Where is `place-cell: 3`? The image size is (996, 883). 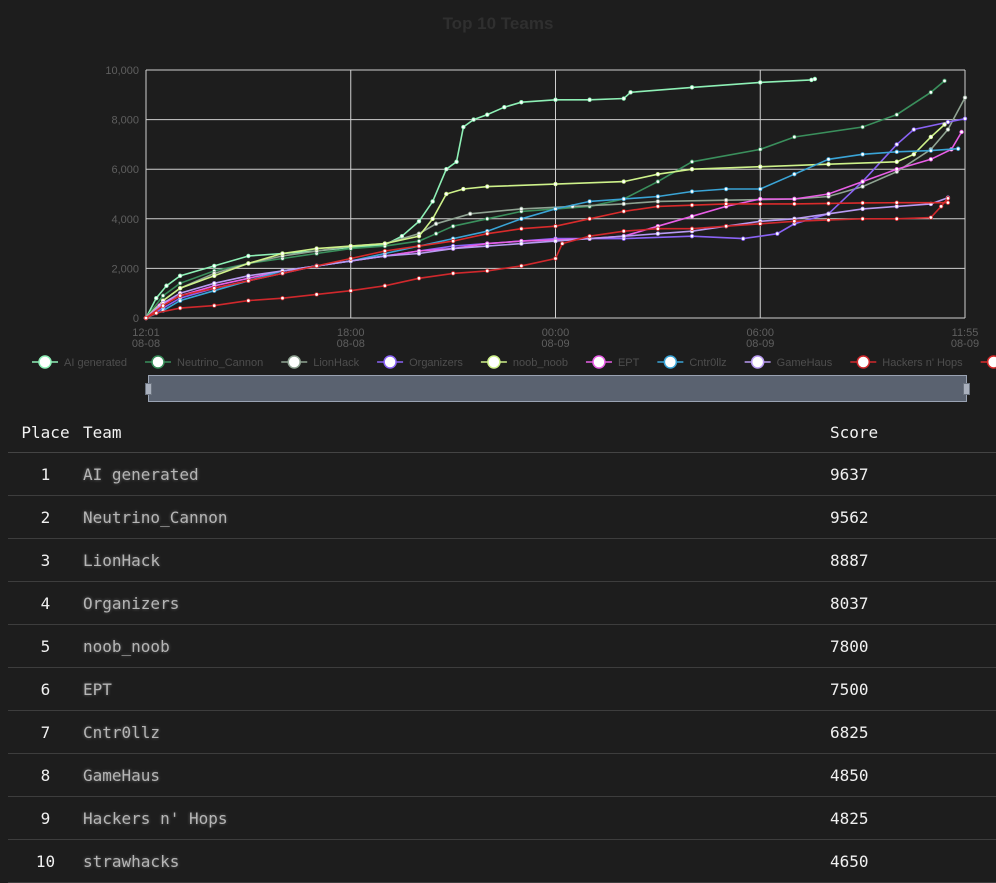
place-cell: 3 is located at coordinates (45, 560).